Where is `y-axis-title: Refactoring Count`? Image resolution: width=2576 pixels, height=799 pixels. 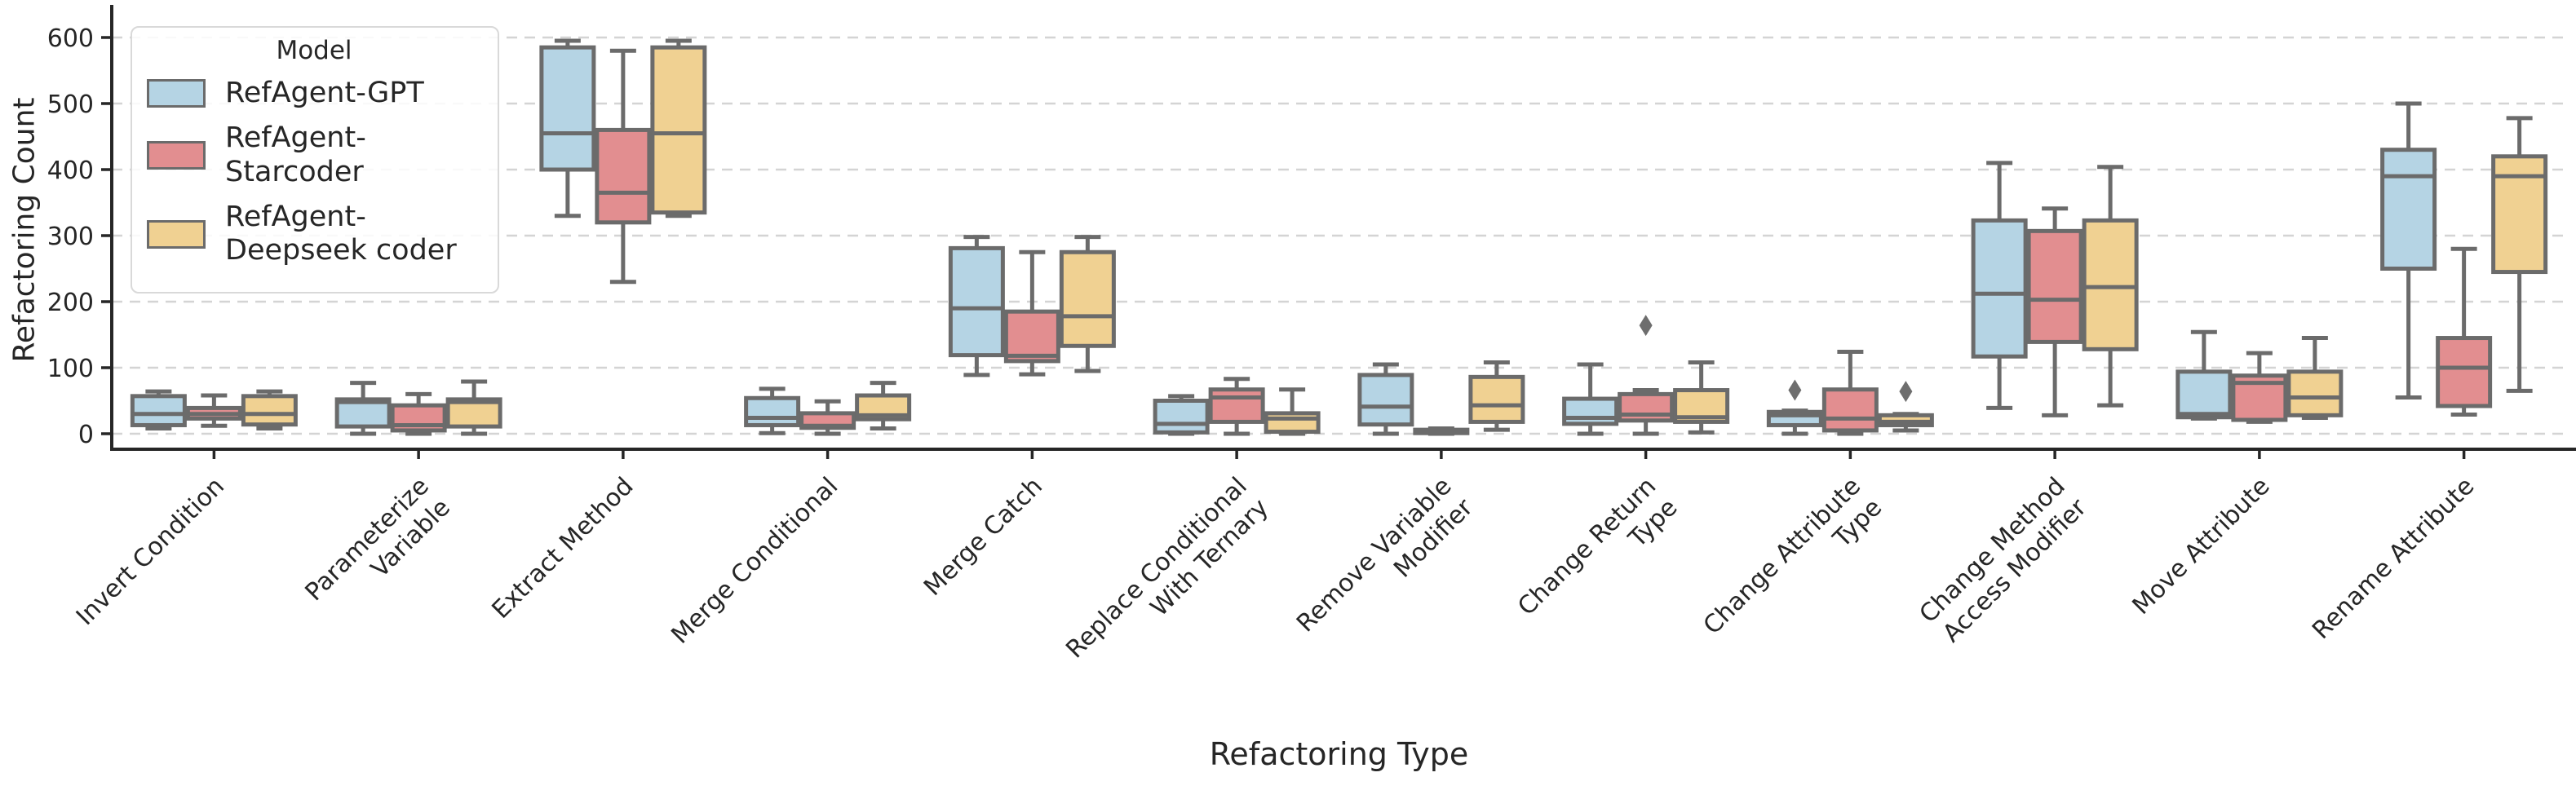 y-axis-title: Refactoring Count is located at coordinates (24, 230).